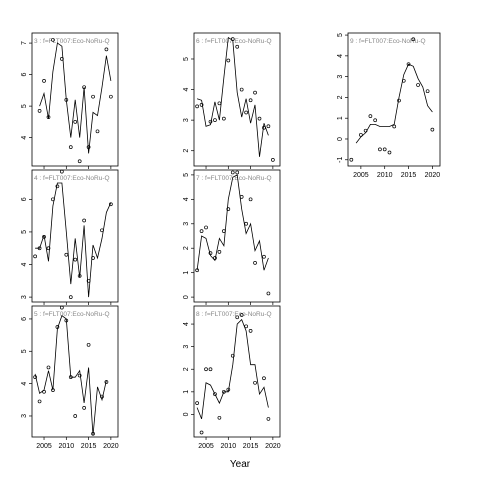  What do you see at coordinates (240, 464) in the screenshot?
I see `x-axis-title: Year` at bounding box center [240, 464].